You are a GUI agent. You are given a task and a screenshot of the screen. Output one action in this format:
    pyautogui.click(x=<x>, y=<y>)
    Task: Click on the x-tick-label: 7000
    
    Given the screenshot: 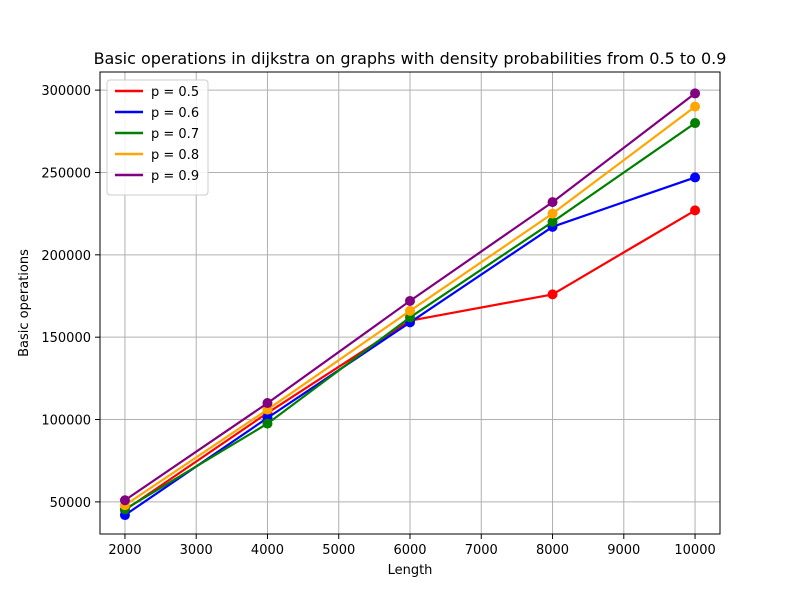 What is the action you would take?
    pyautogui.click(x=481, y=550)
    